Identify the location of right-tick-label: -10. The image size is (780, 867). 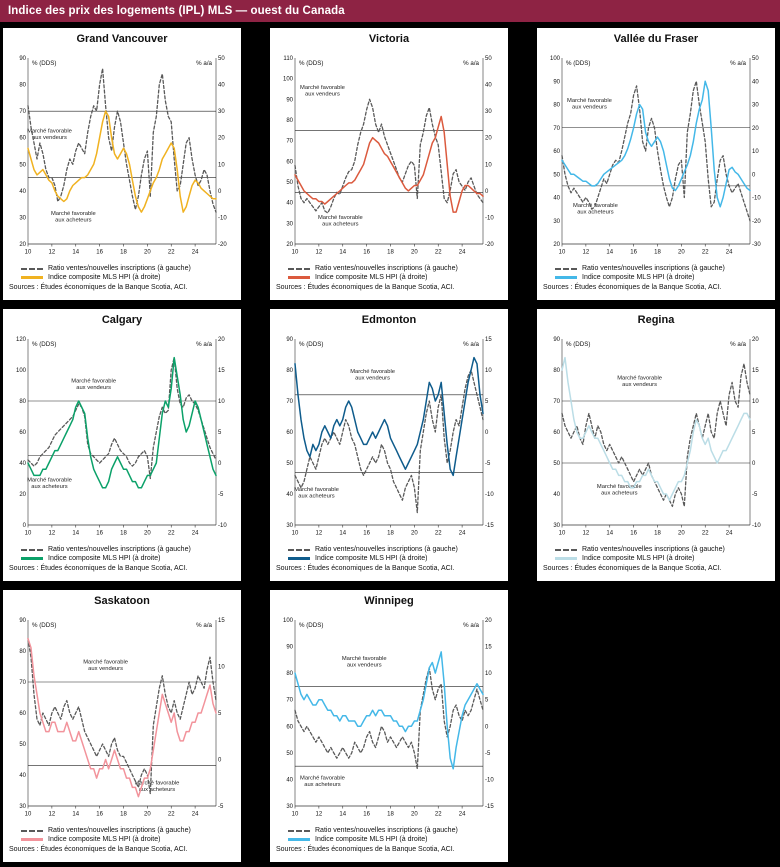
(489, 218).